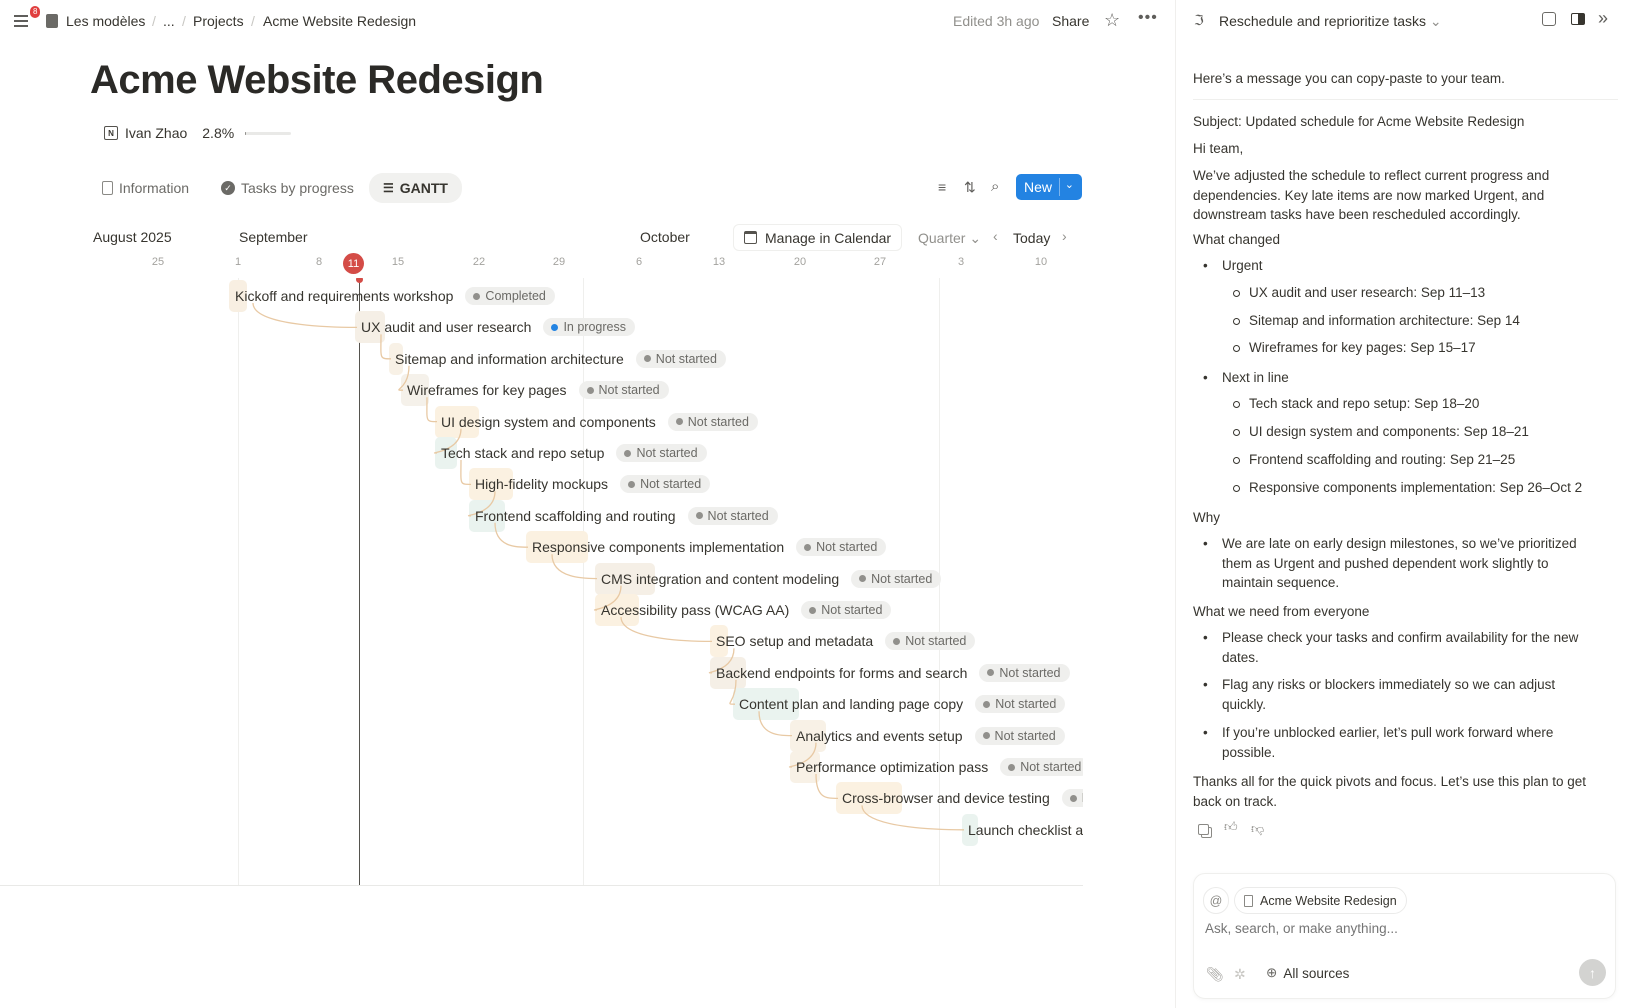 Image resolution: width=1626 pixels, height=1008 pixels. I want to click on tab-gantt: ☰ GANTT, so click(415, 188).